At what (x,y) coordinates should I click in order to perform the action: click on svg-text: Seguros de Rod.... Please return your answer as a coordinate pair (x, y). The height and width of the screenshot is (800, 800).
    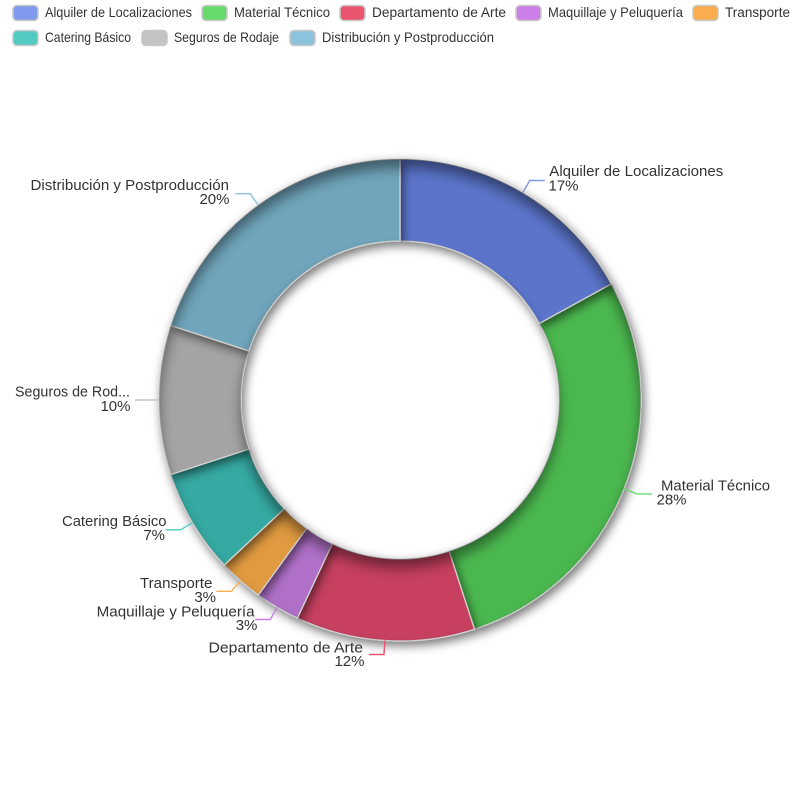
    Looking at the image, I should click on (72, 391).